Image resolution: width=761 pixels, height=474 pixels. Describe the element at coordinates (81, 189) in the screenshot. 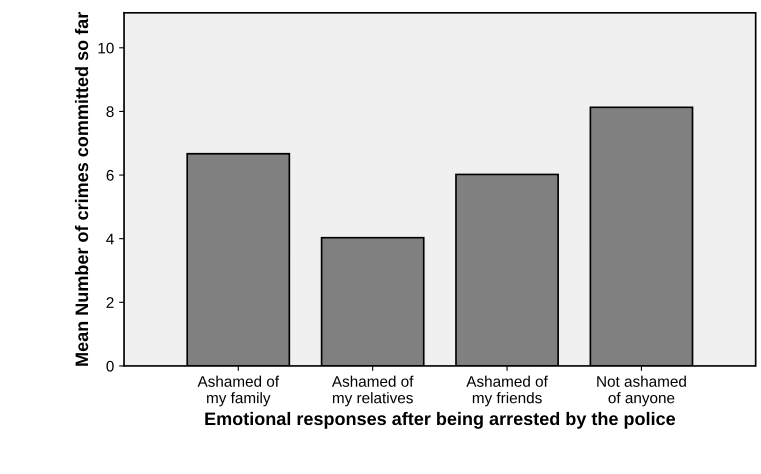

I see `y-axis-title: Mean Number of crimes committed so far` at that location.